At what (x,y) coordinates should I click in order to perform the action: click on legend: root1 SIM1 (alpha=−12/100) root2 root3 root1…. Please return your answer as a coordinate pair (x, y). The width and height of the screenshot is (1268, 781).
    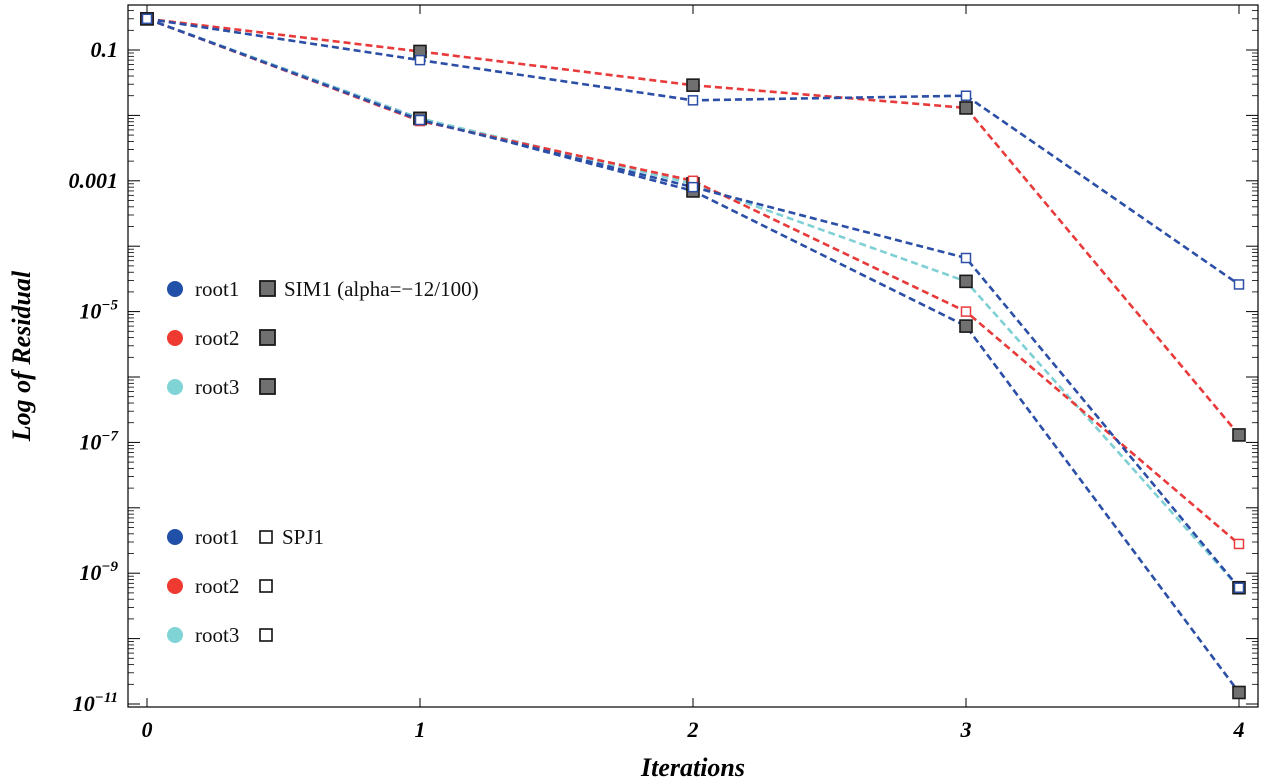
    Looking at the image, I should click on (323, 462).